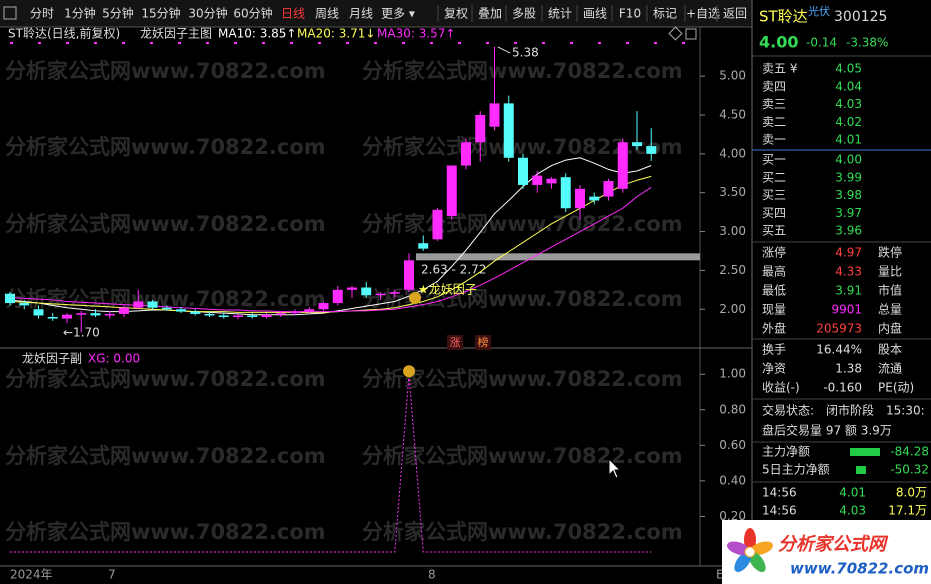  Describe the element at coordinates (848, 272) in the screenshot. I see `stat-value: 4.33` at that location.